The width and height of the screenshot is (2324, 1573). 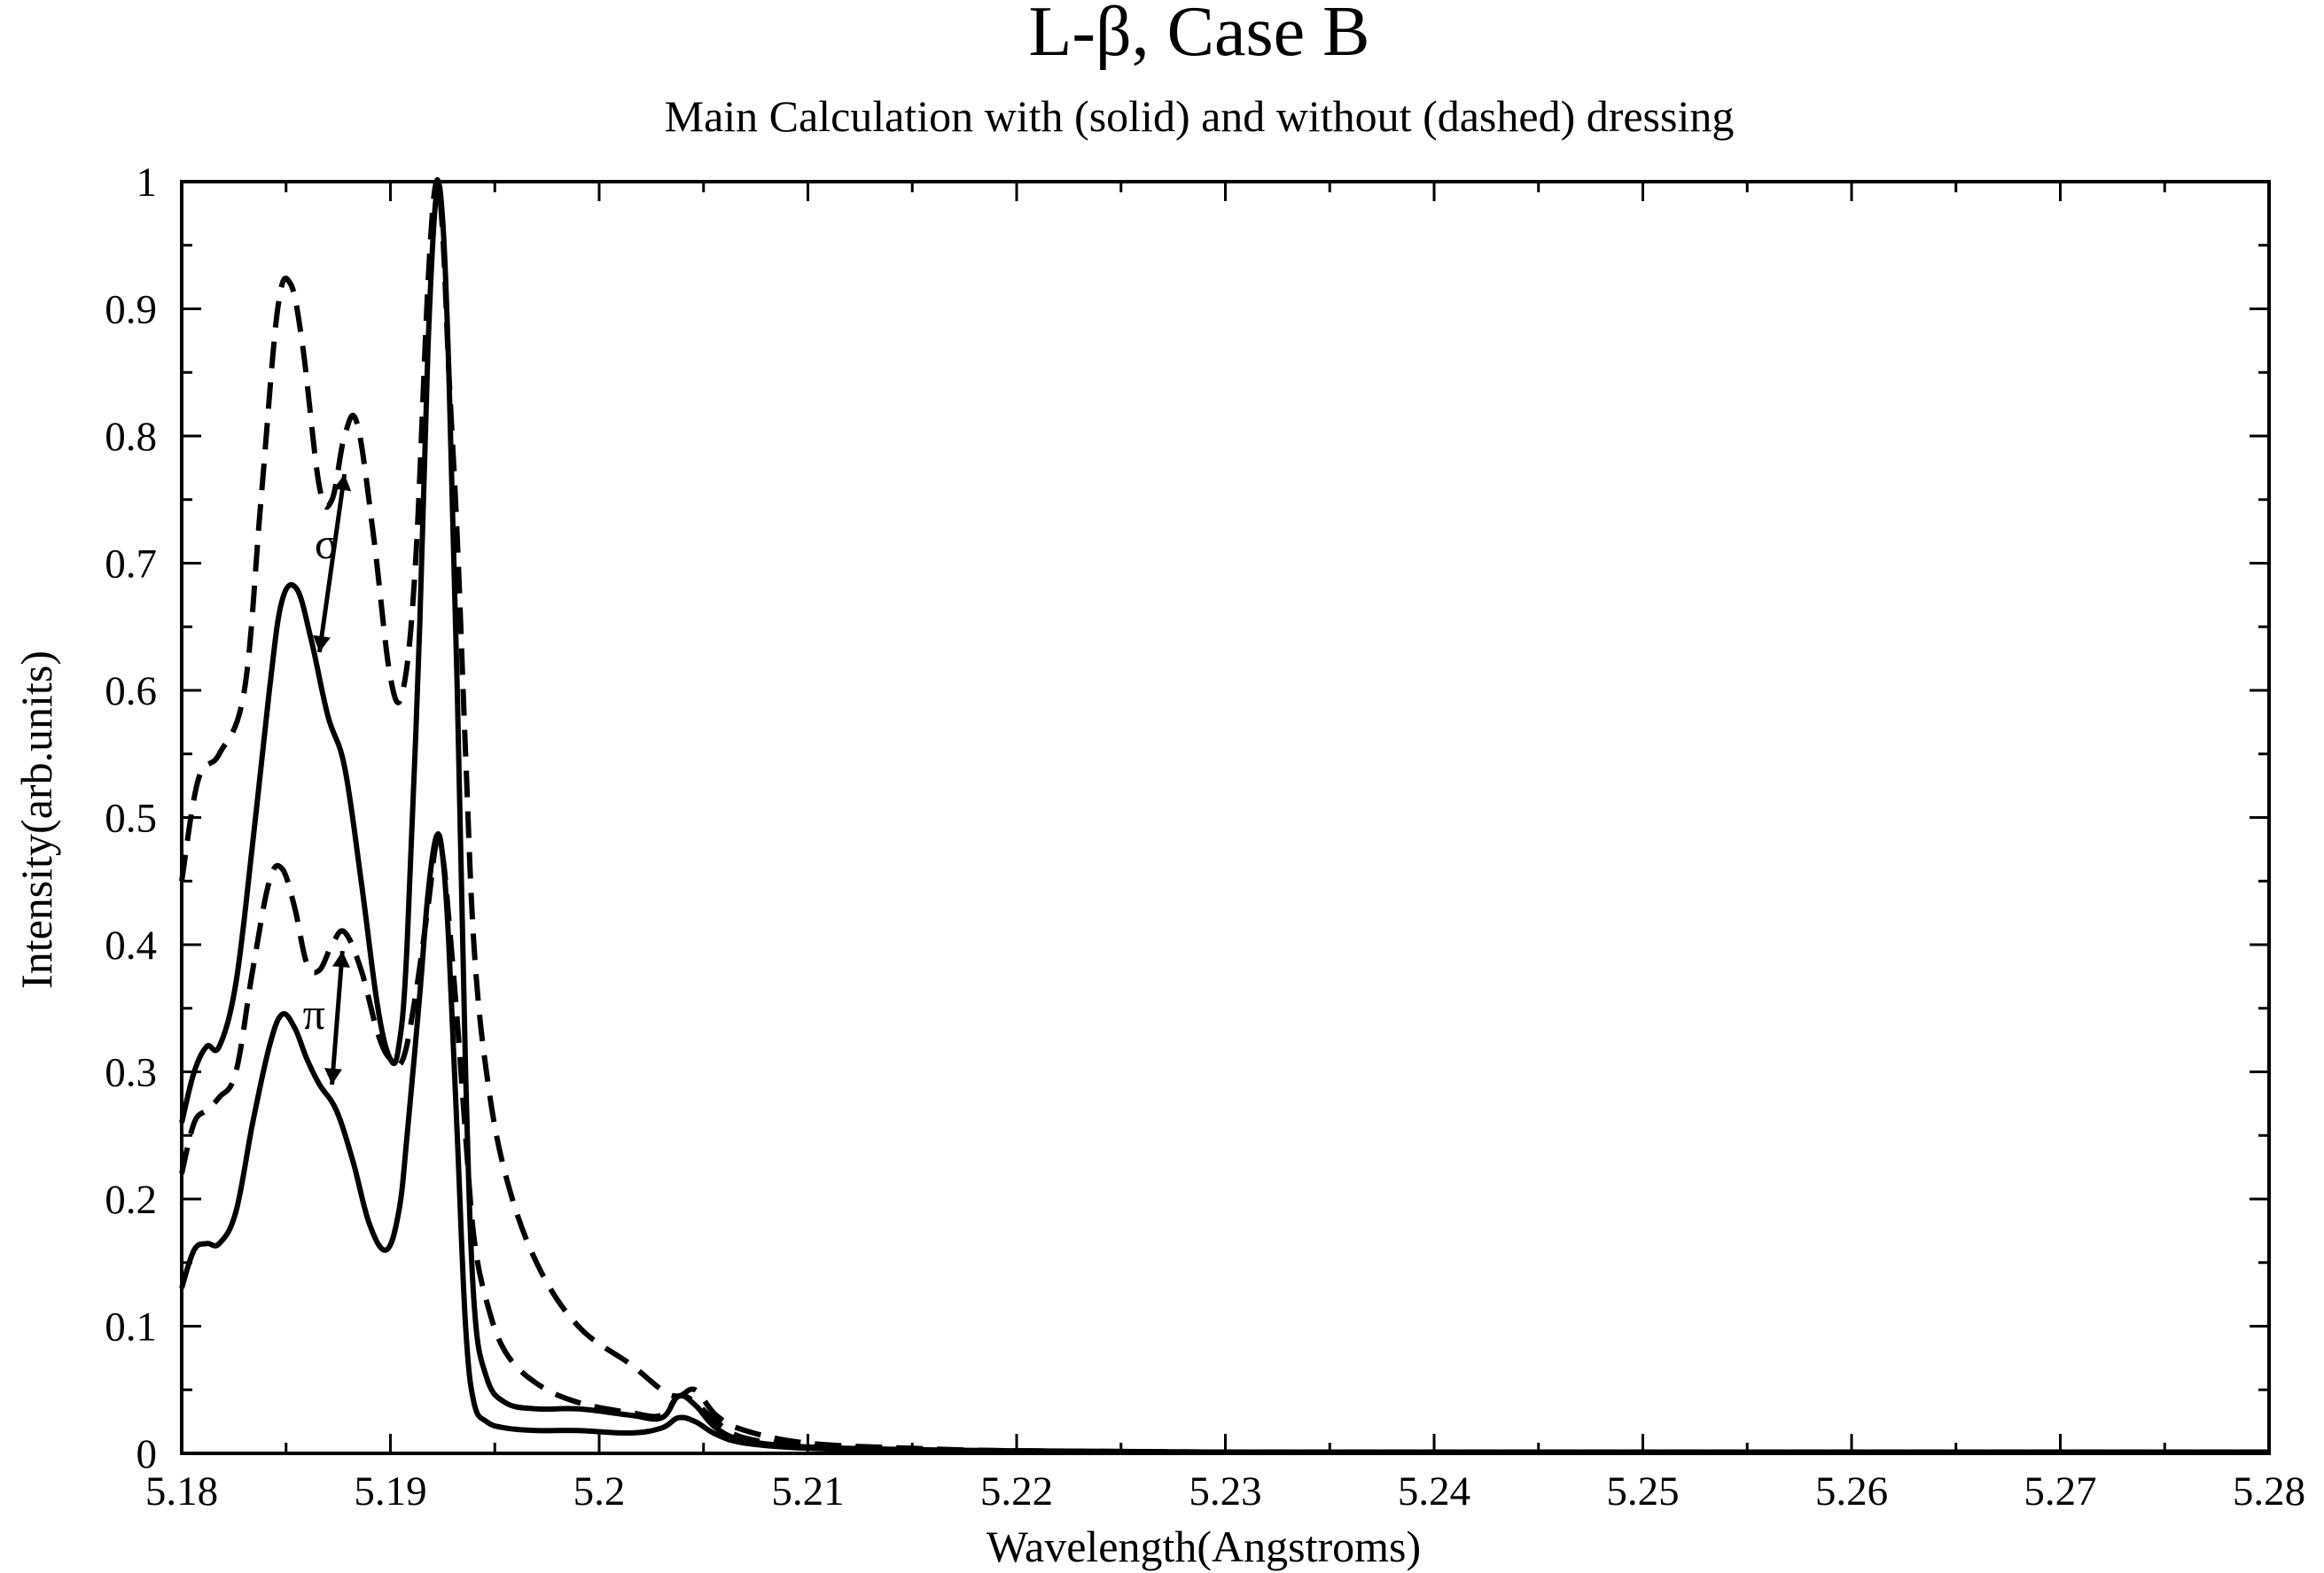 What do you see at coordinates (343, 483) in the screenshot?
I see `sigma-arrow-head-up` at bounding box center [343, 483].